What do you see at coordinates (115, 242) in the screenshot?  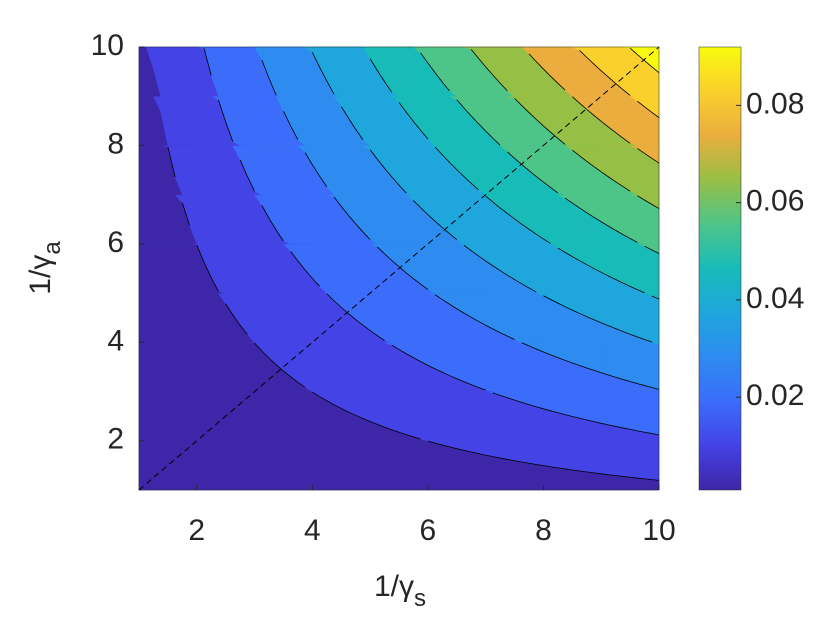 I see `y-tick-label: 6` at bounding box center [115, 242].